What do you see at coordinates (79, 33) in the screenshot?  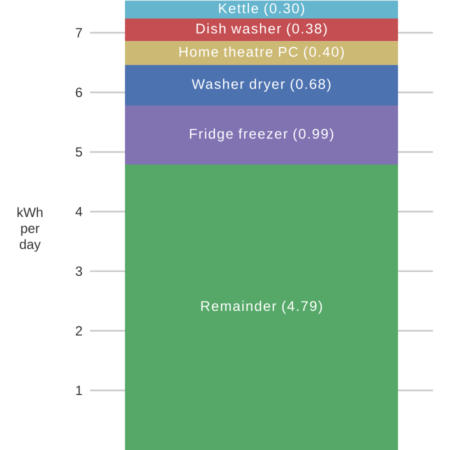 I see `y-tick-label: 7` at bounding box center [79, 33].